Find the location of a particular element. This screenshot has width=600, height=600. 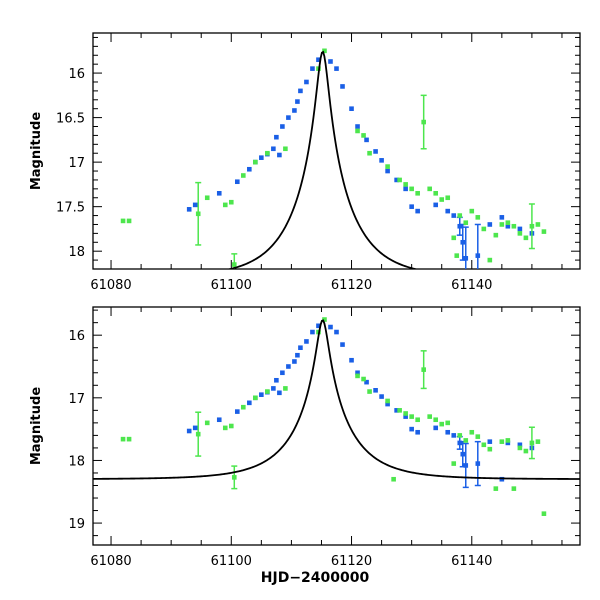

y-tick-label: 16 is located at coordinates (76, 336).